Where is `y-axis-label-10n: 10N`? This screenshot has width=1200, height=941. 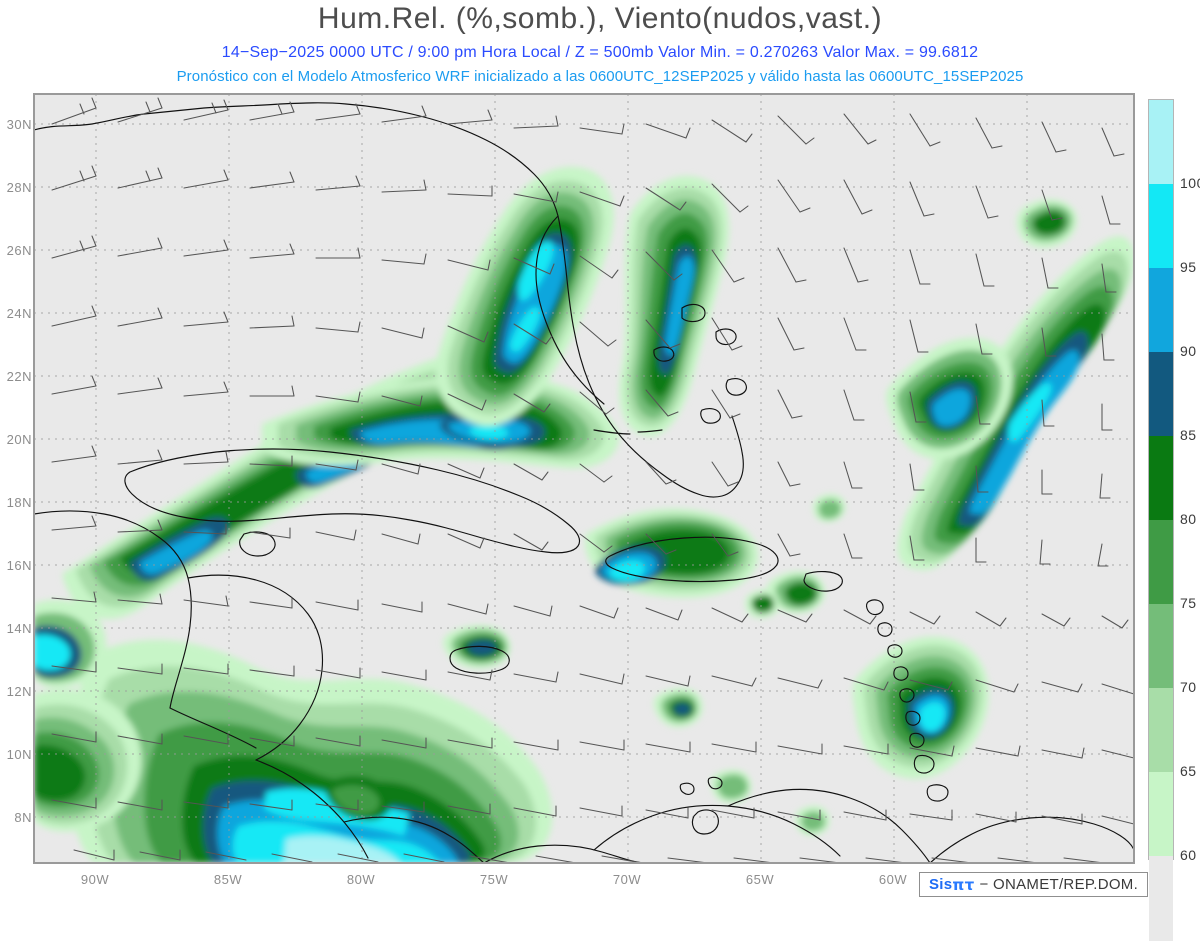
y-axis-label-10n: 10N is located at coordinates (19, 754).